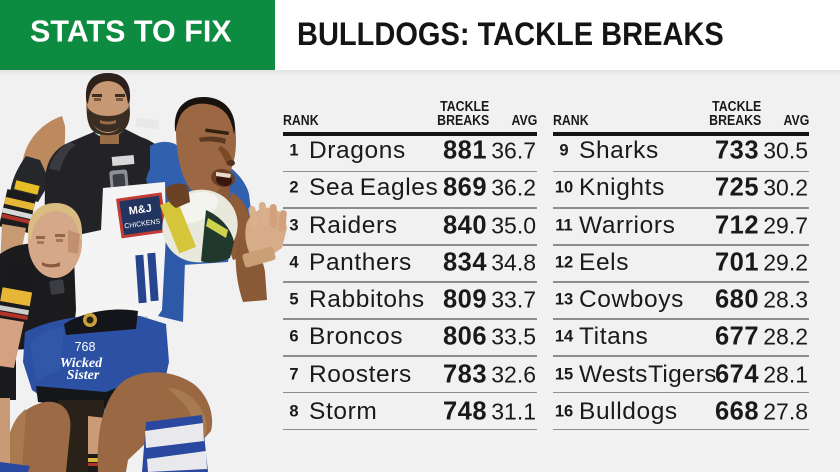 The width and height of the screenshot is (840, 472). I want to click on svg-text: Wicked, so click(81, 363).